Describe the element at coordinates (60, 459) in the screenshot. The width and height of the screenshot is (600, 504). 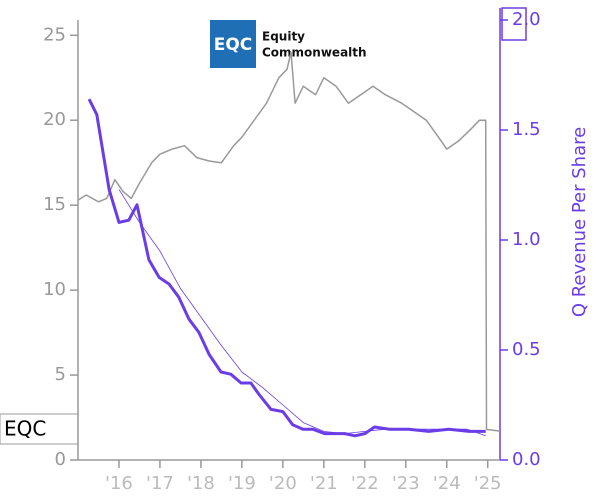
I see `y-tick-label: 0` at that location.